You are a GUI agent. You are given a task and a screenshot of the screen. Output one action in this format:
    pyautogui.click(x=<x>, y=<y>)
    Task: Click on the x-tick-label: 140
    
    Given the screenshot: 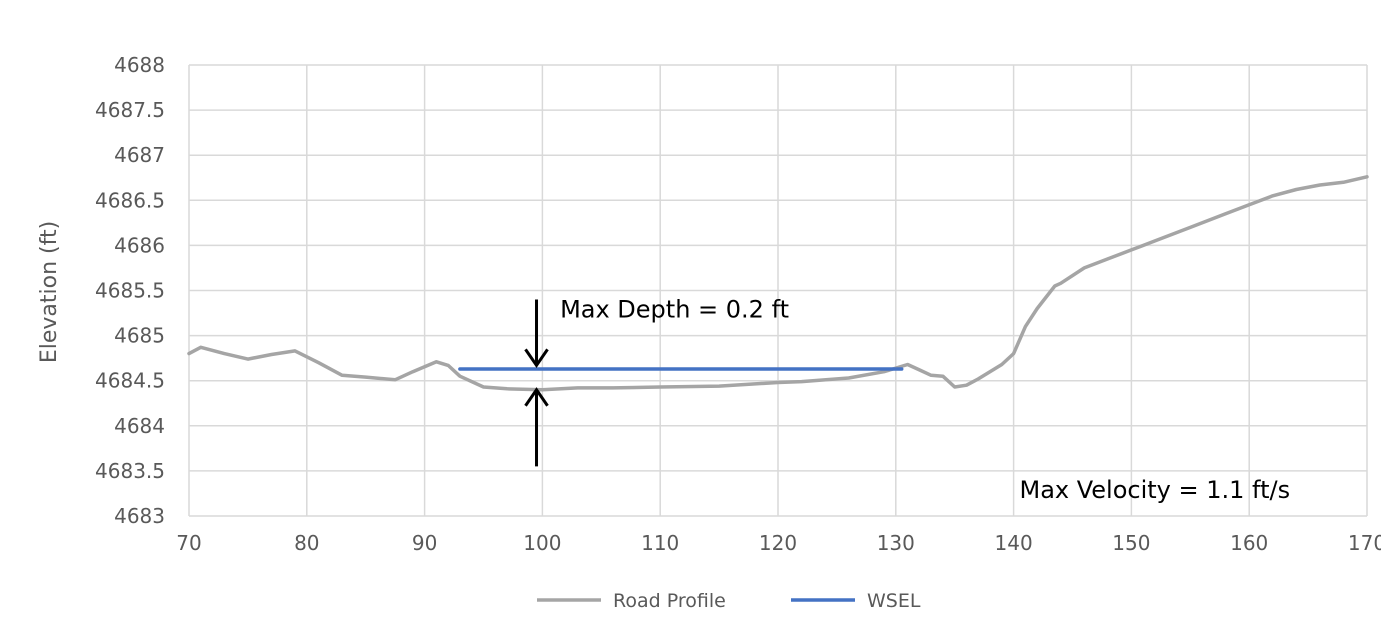 What is the action you would take?
    pyautogui.click(x=1014, y=543)
    